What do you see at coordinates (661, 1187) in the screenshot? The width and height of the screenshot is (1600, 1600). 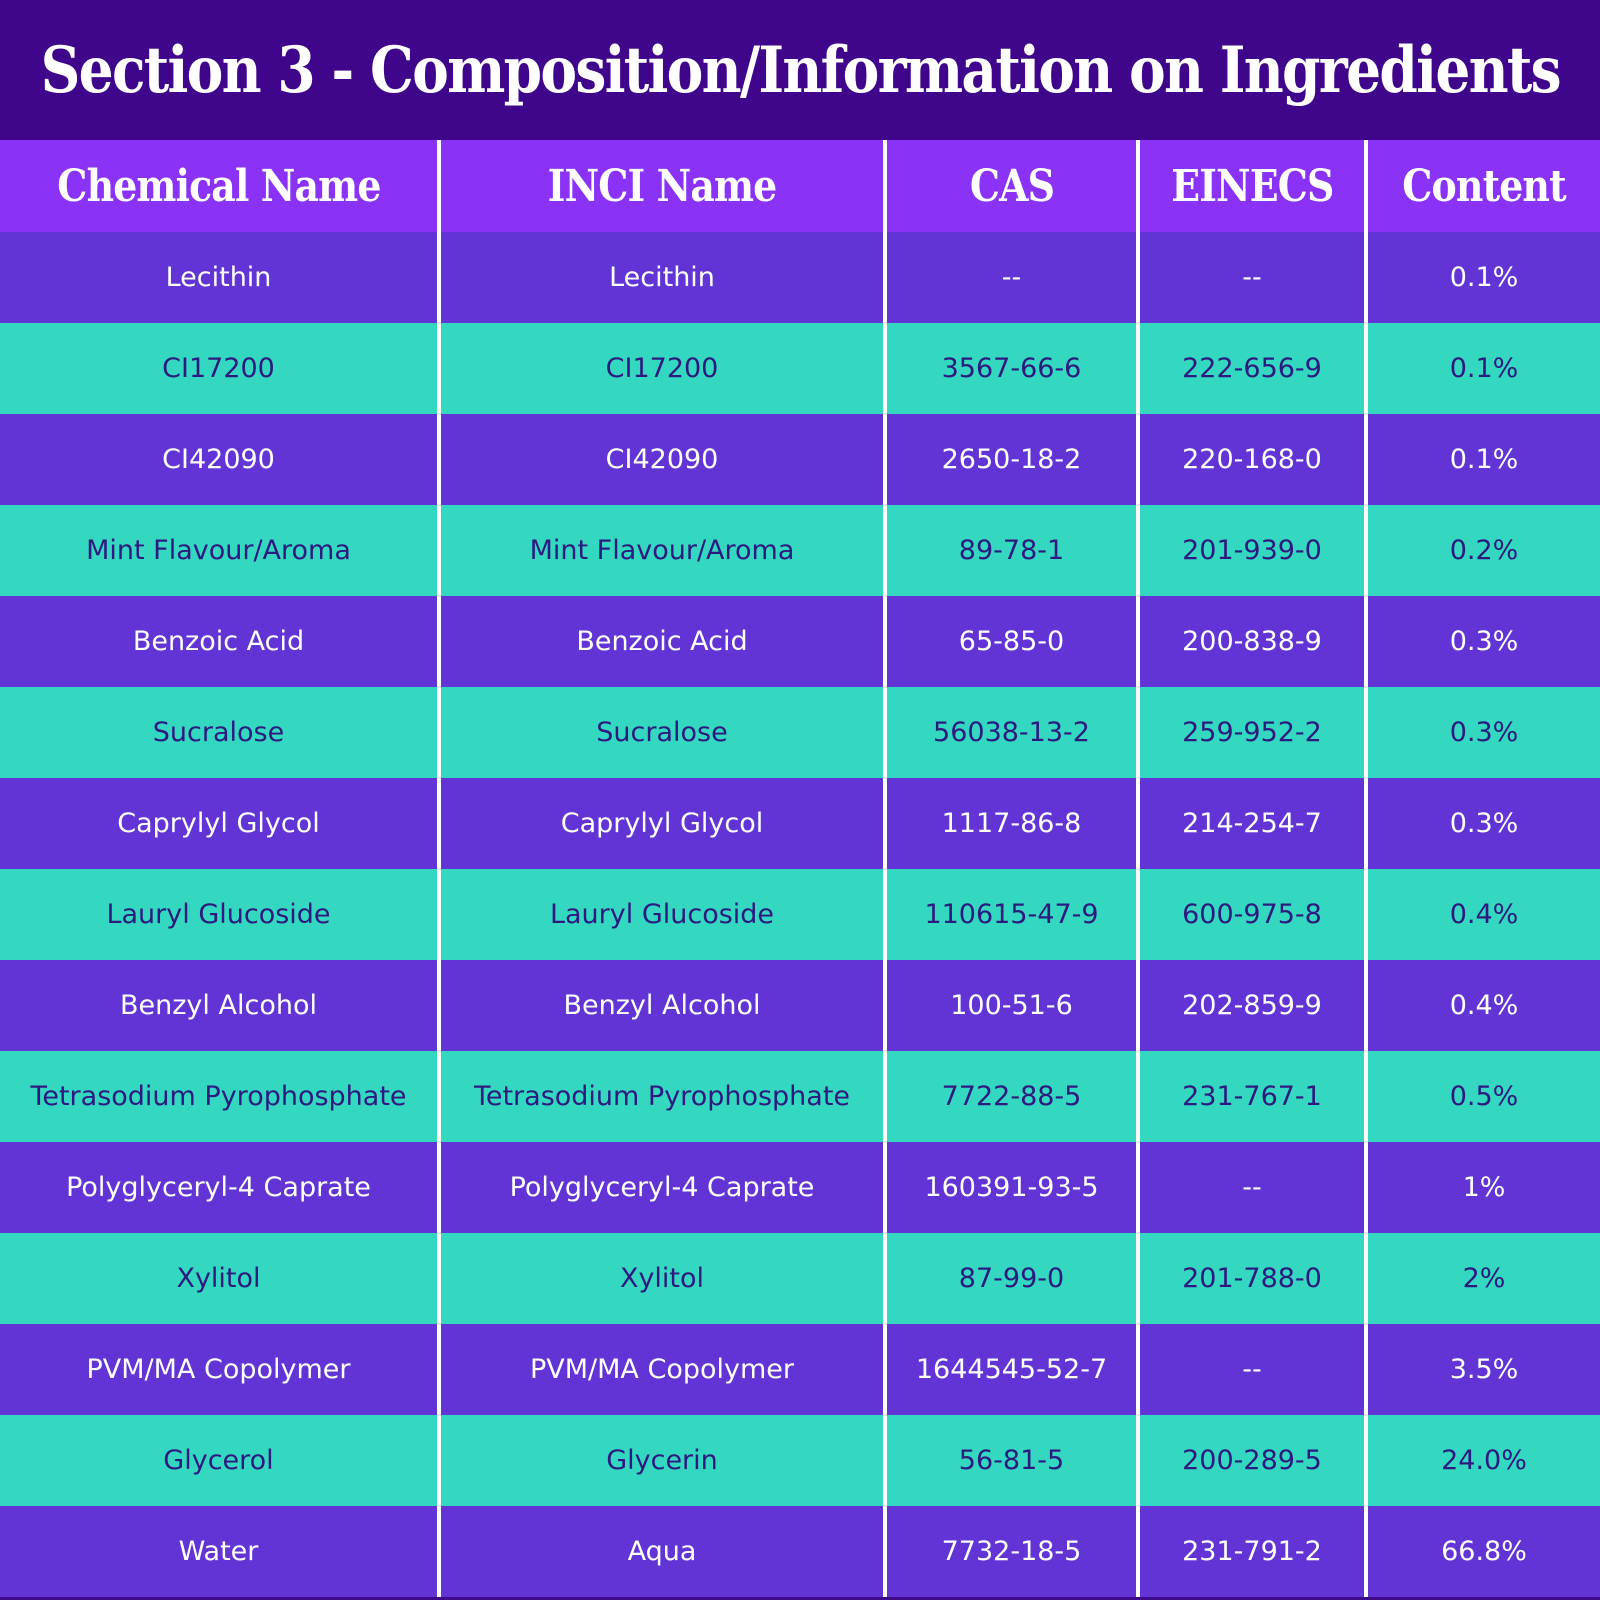 I see `inci-name-cell: Polyglyceryl-4 Caprate` at bounding box center [661, 1187].